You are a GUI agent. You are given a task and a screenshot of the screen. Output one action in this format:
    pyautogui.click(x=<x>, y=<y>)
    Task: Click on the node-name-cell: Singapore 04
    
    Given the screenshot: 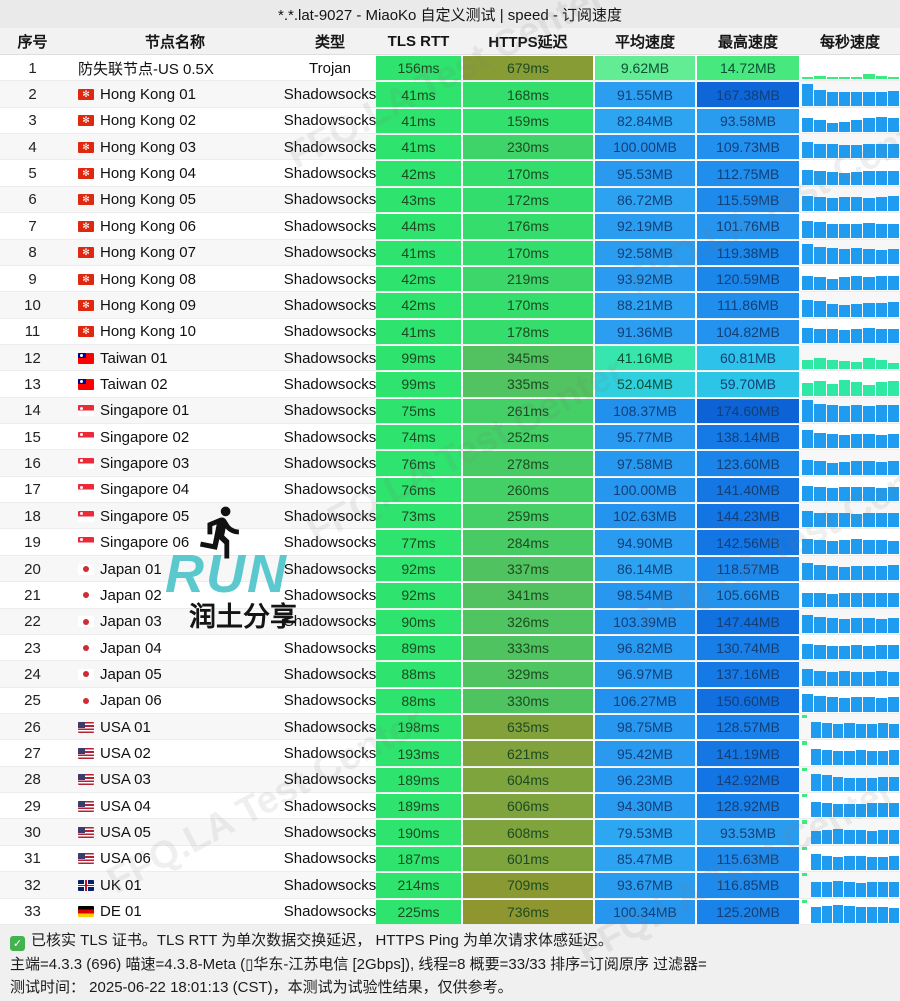 What is the action you would take?
    pyautogui.click(x=175, y=490)
    